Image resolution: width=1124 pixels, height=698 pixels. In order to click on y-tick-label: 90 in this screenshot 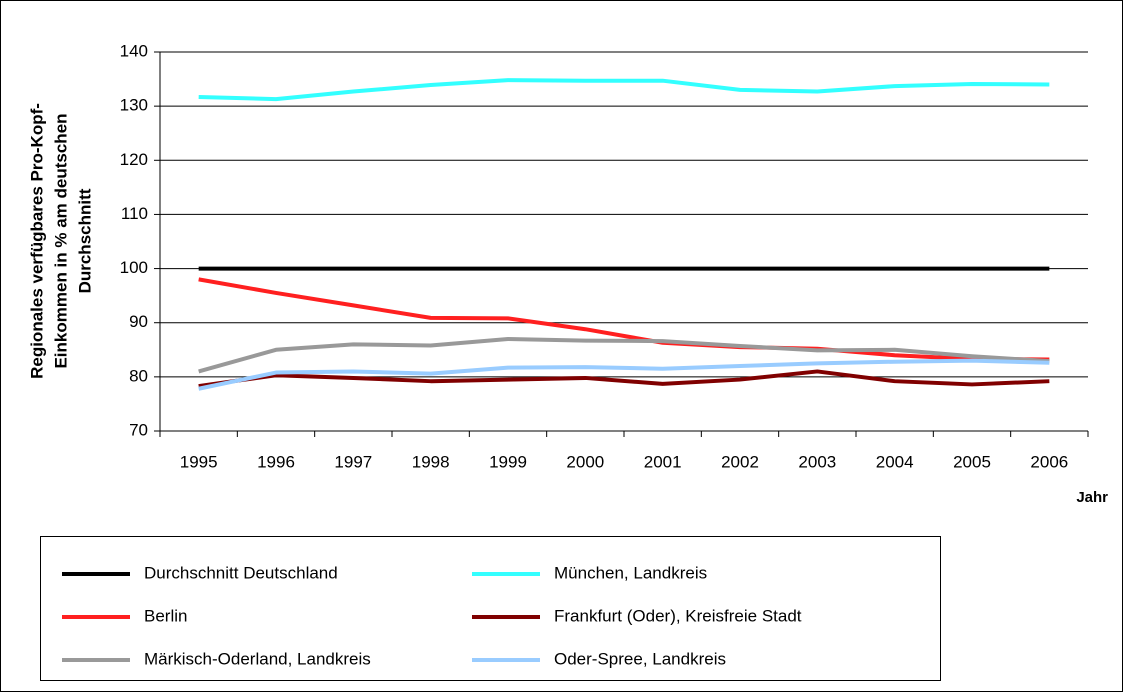, I will do `click(138, 321)`.